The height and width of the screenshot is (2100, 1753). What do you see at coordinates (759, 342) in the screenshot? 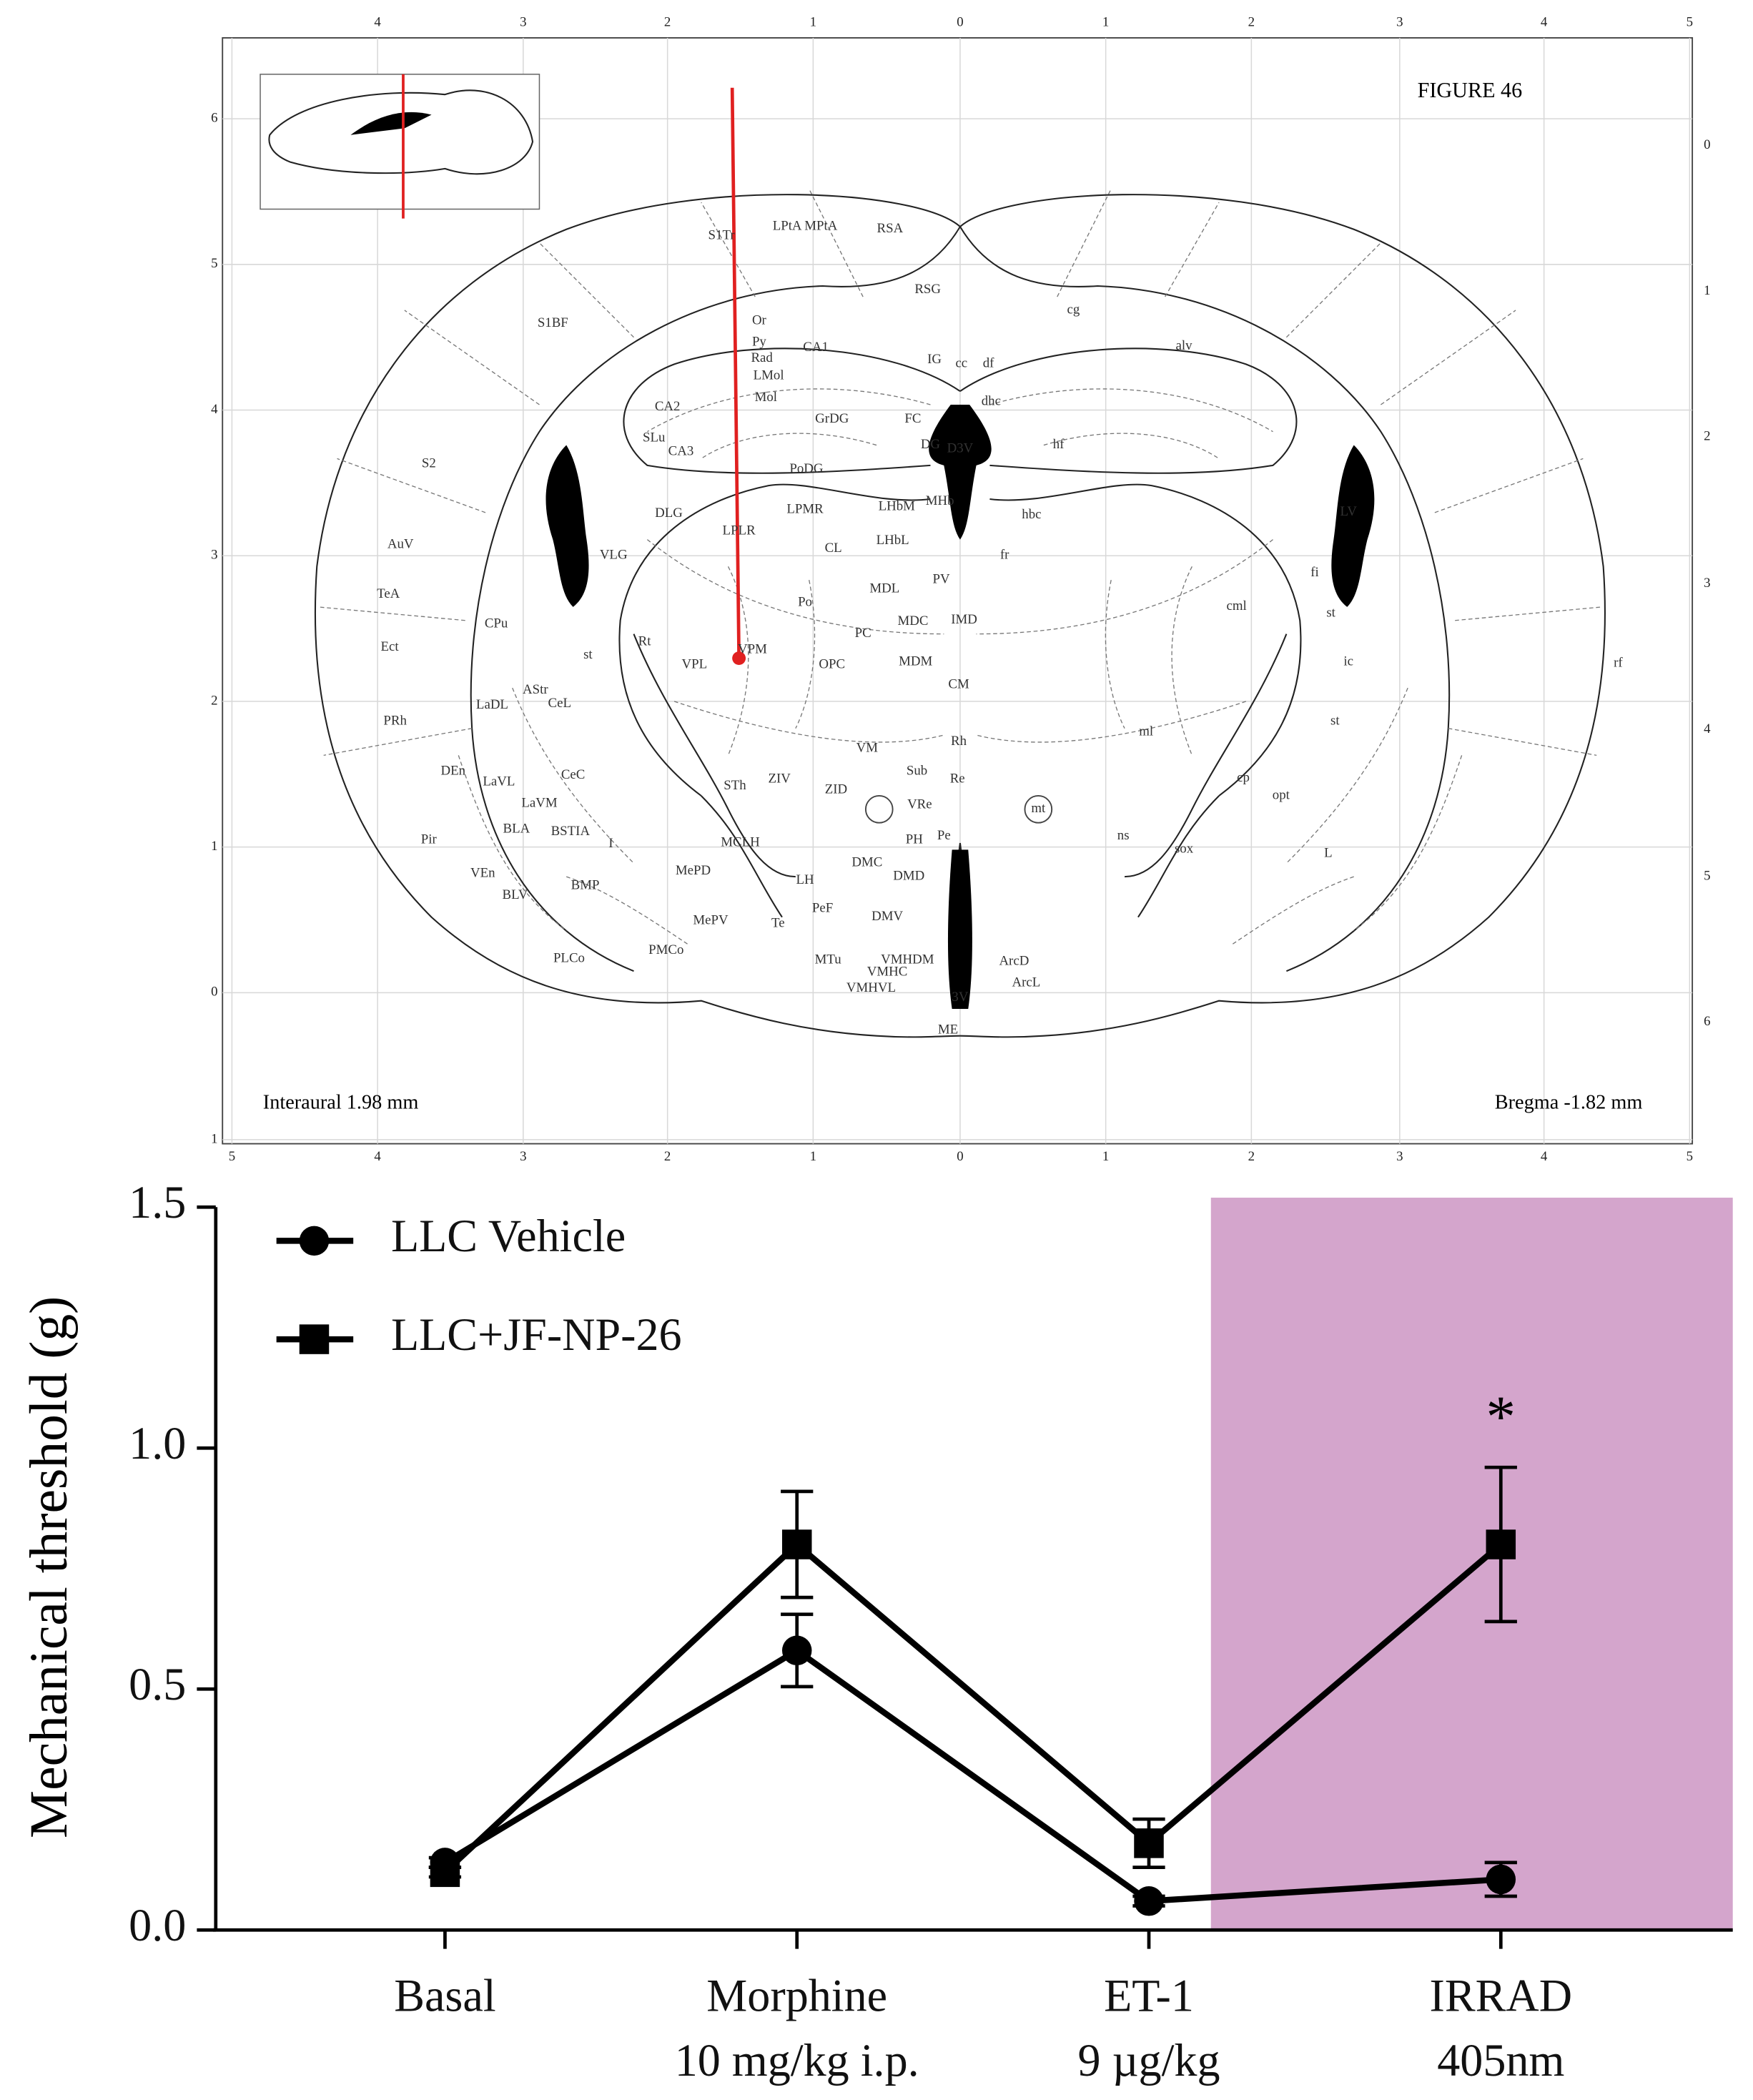
I see `region-label: Py` at bounding box center [759, 342].